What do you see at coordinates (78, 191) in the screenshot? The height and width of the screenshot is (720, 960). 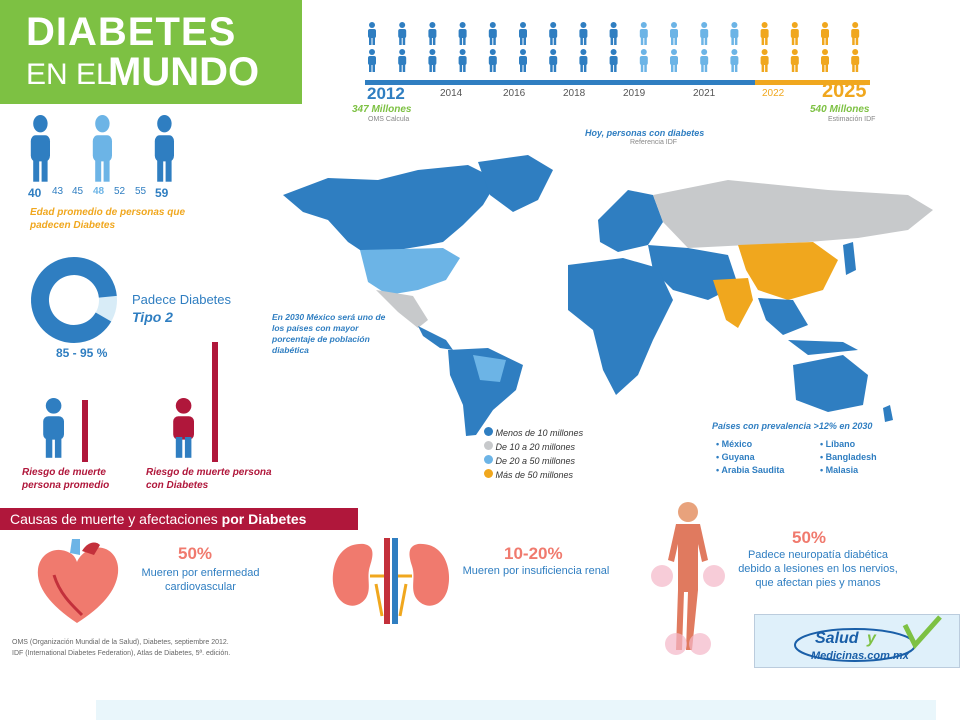 I see `age-45: 45` at bounding box center [78, 191].